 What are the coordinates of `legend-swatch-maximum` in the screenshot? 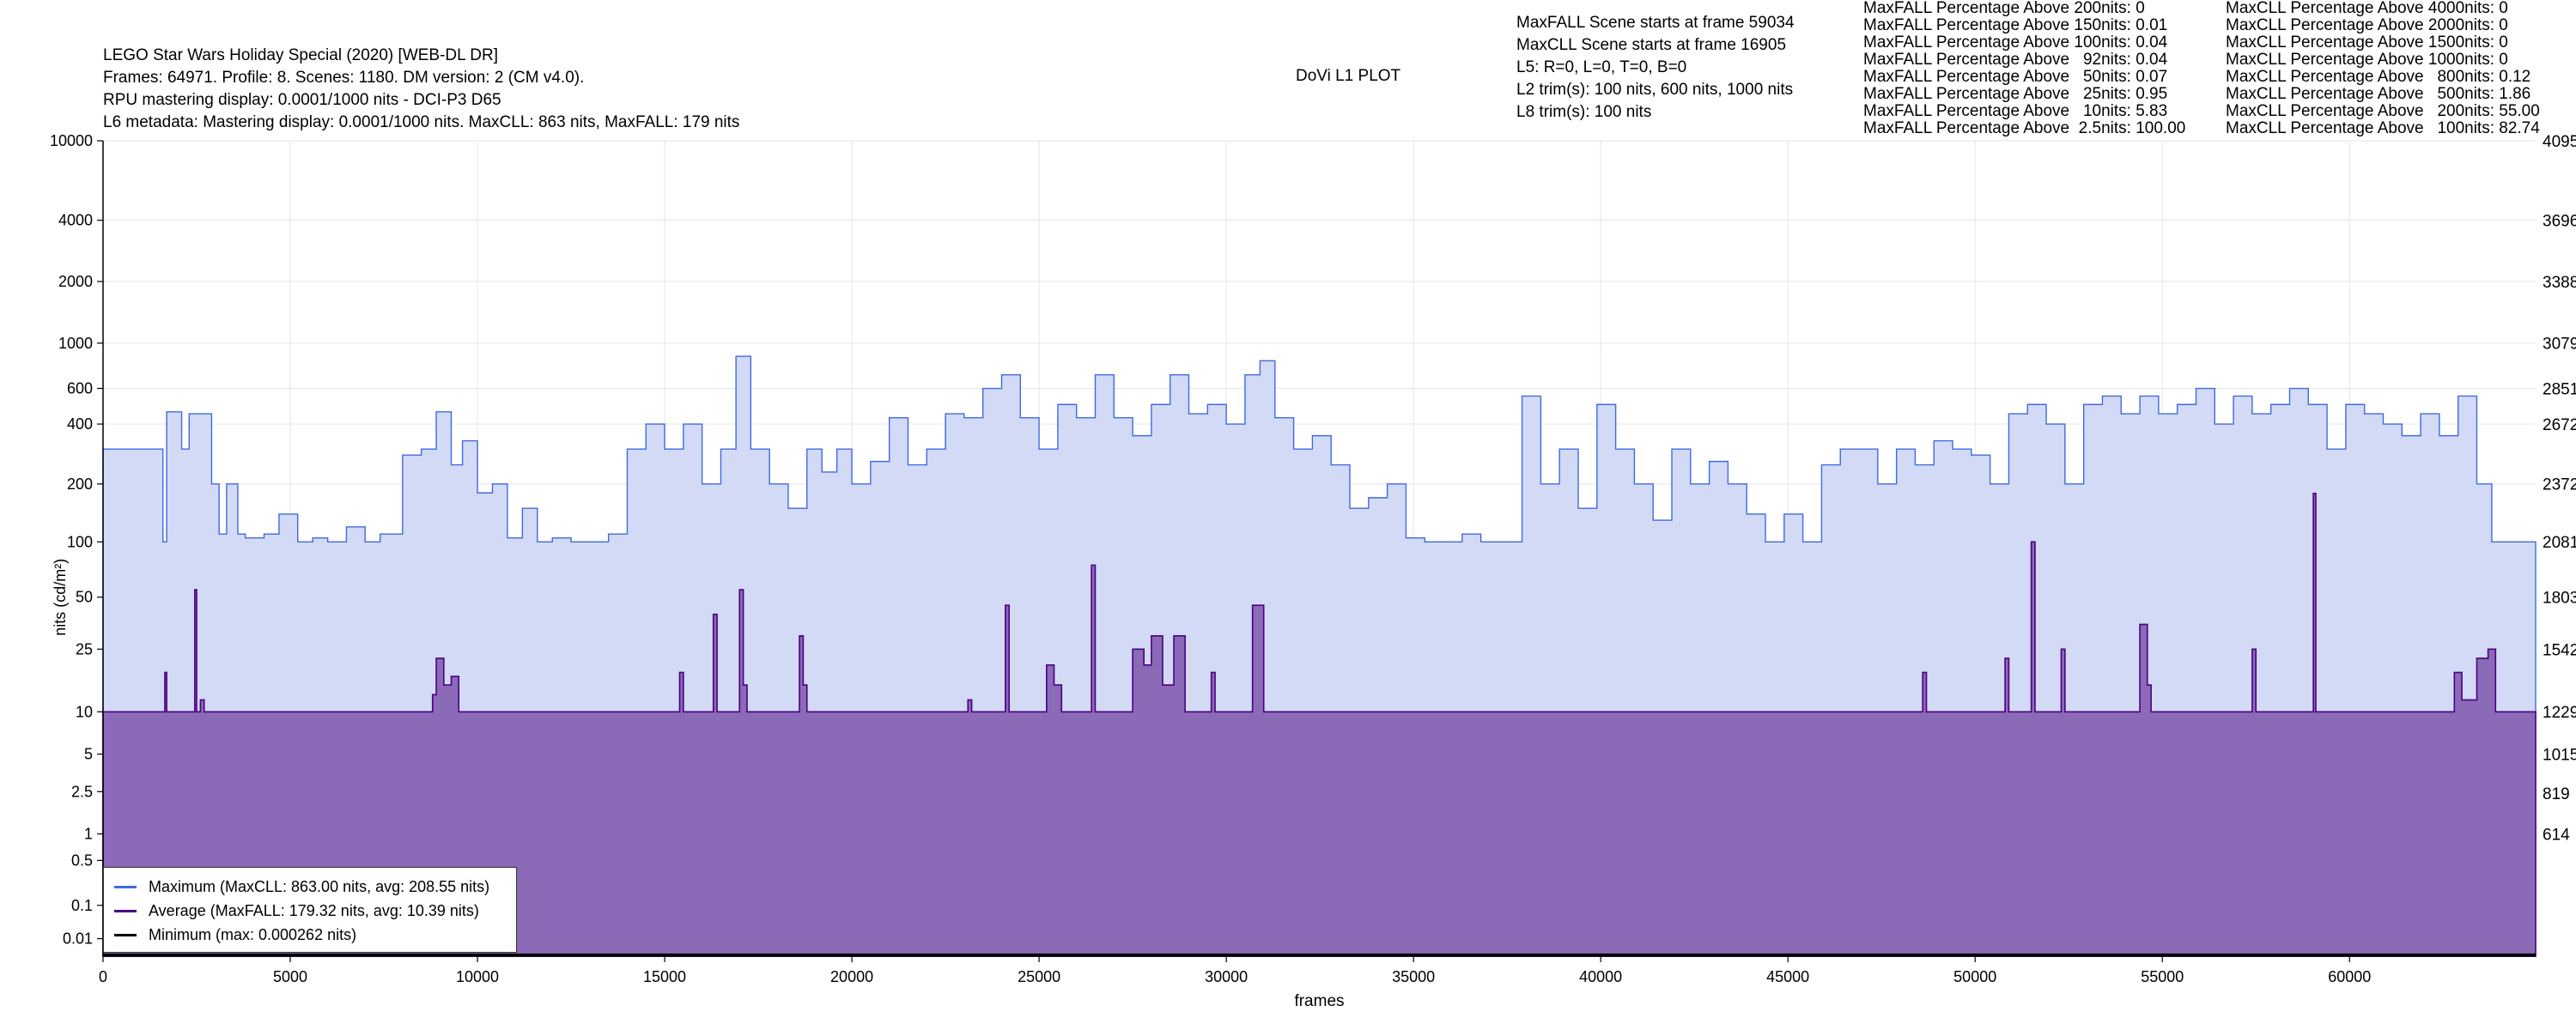 It's located at (126, 886).